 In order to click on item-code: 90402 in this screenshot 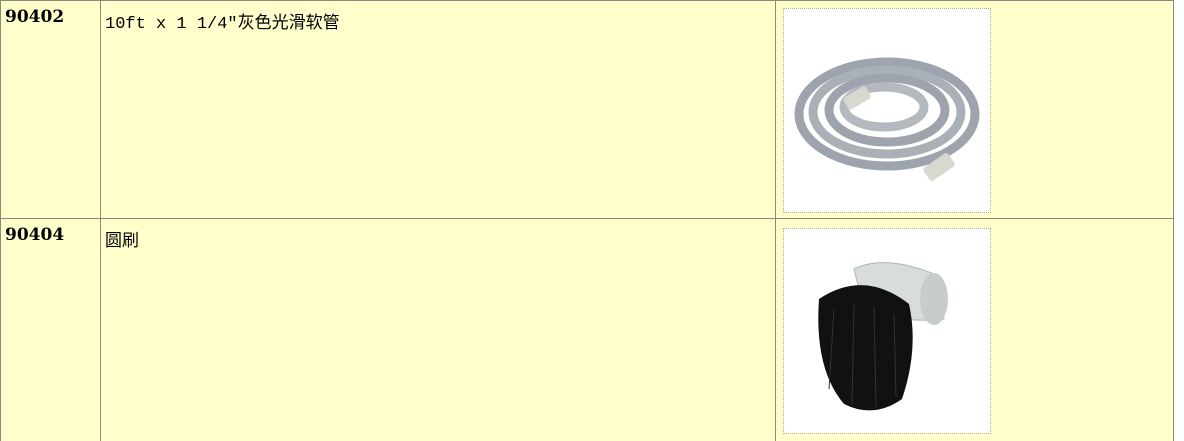, I will do `click(50, 109)`.